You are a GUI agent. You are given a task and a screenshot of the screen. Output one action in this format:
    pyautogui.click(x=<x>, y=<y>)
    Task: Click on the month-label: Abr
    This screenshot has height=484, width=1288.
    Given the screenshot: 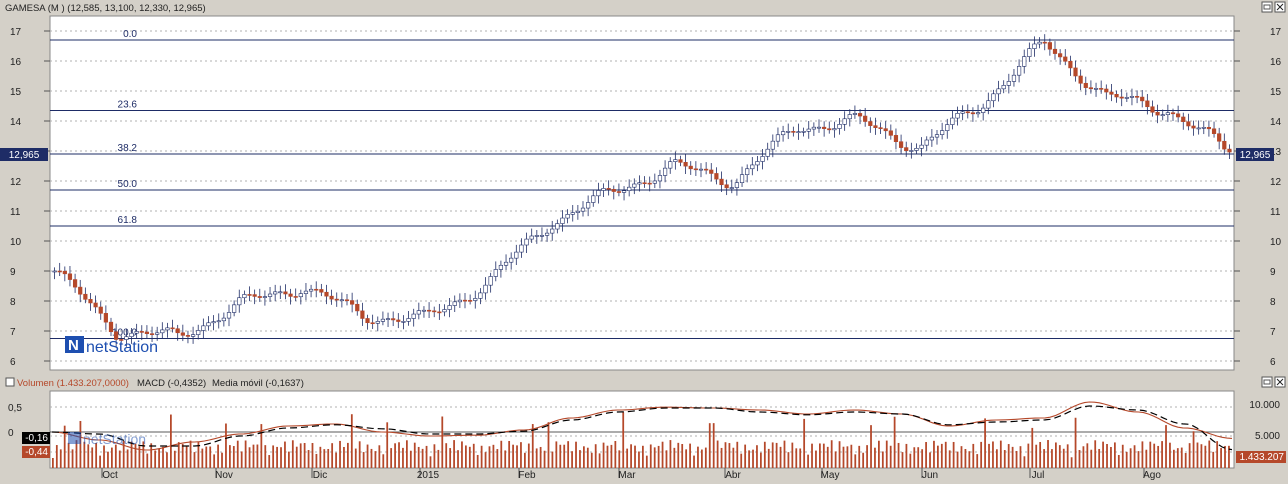 What is the action you would take?
    pyautogui.click(x=733, y=475)
    